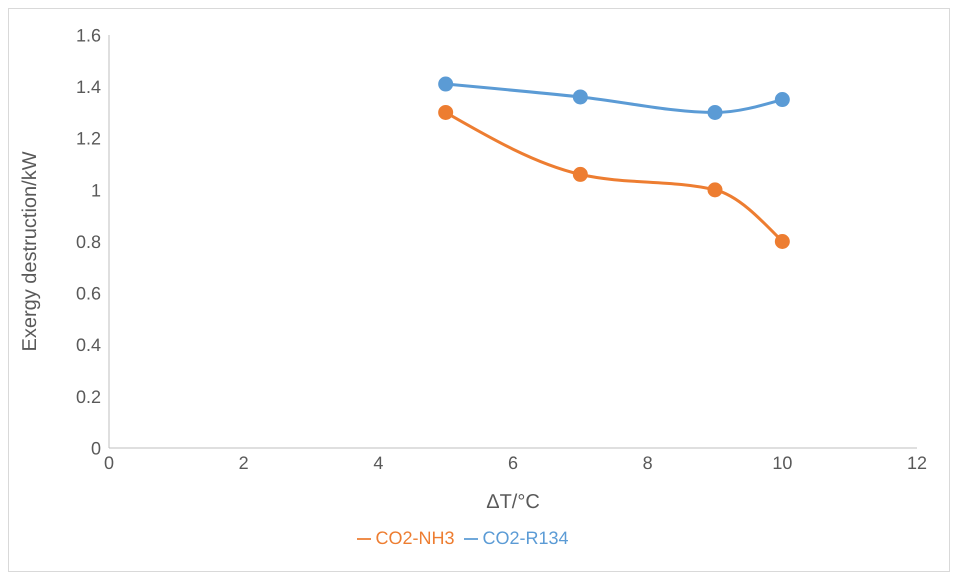 This screenshot has width=956, height=578. Describe the element at coordinates (95, 448) in the screenshot. I see `y-tick-label: 0` at that location.